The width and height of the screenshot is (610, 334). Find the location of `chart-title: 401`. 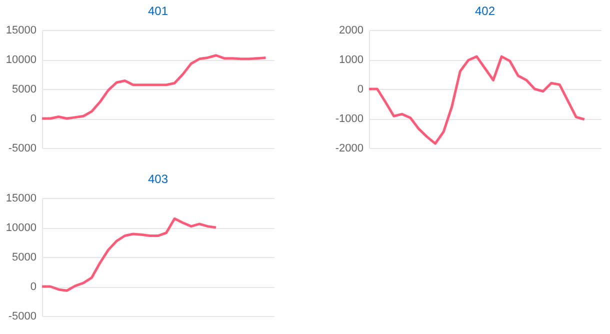

chart-title: 401 is located at coordinates (158, 11).